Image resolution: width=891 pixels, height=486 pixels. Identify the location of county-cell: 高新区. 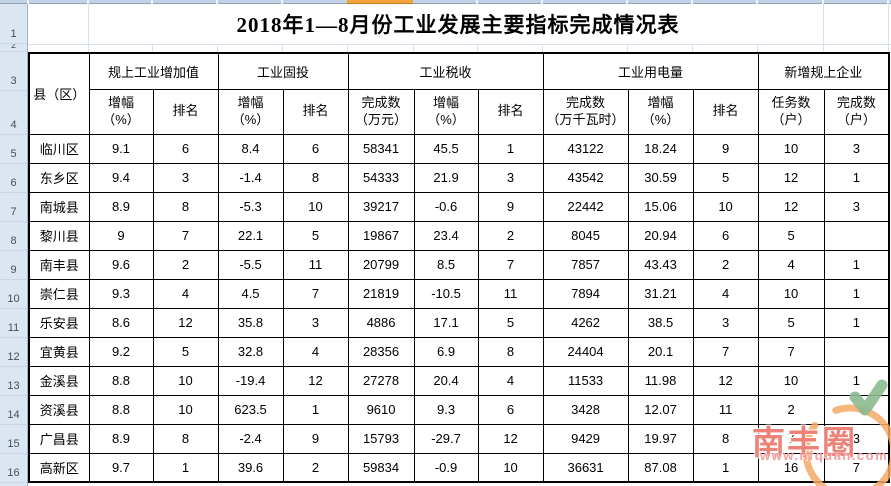
(59, 467).